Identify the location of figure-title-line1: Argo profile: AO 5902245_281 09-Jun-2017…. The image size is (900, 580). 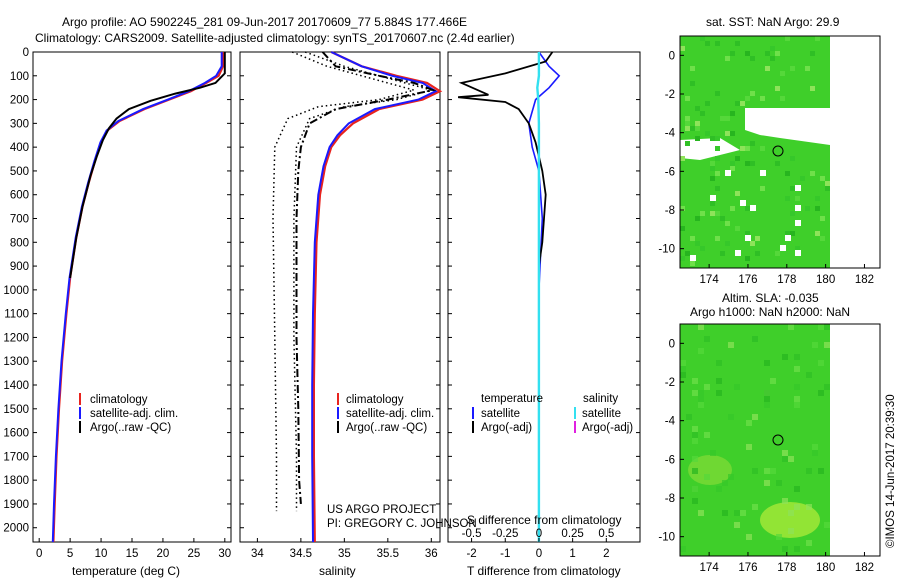
(264, 22).